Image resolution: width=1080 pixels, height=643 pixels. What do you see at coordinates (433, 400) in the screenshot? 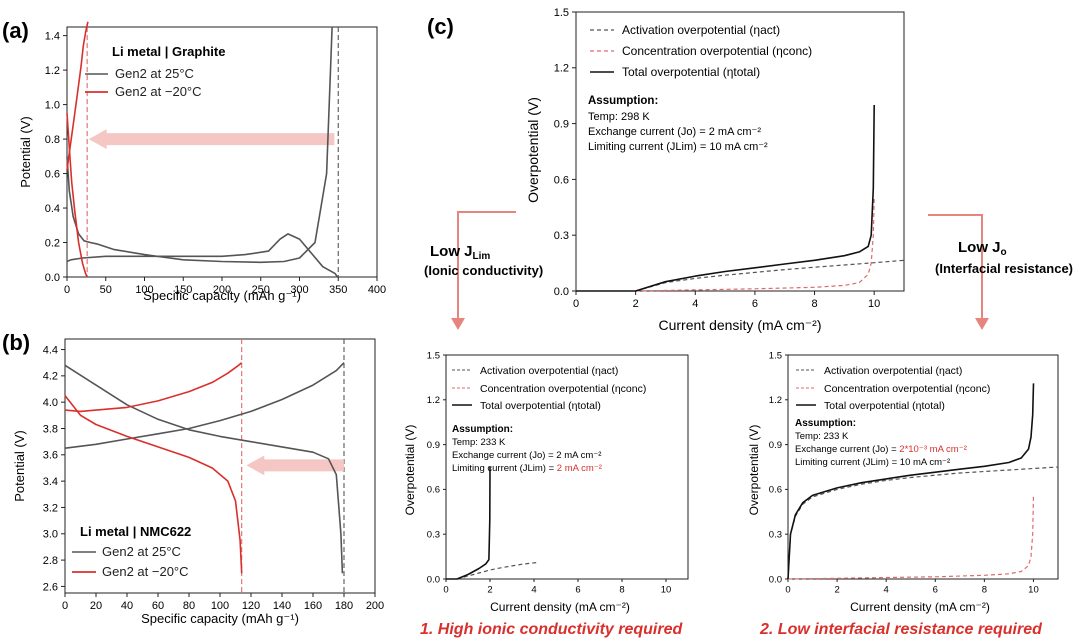
I see `ytick-label-c1-4: 1.2` at bounding box center [433, 400].